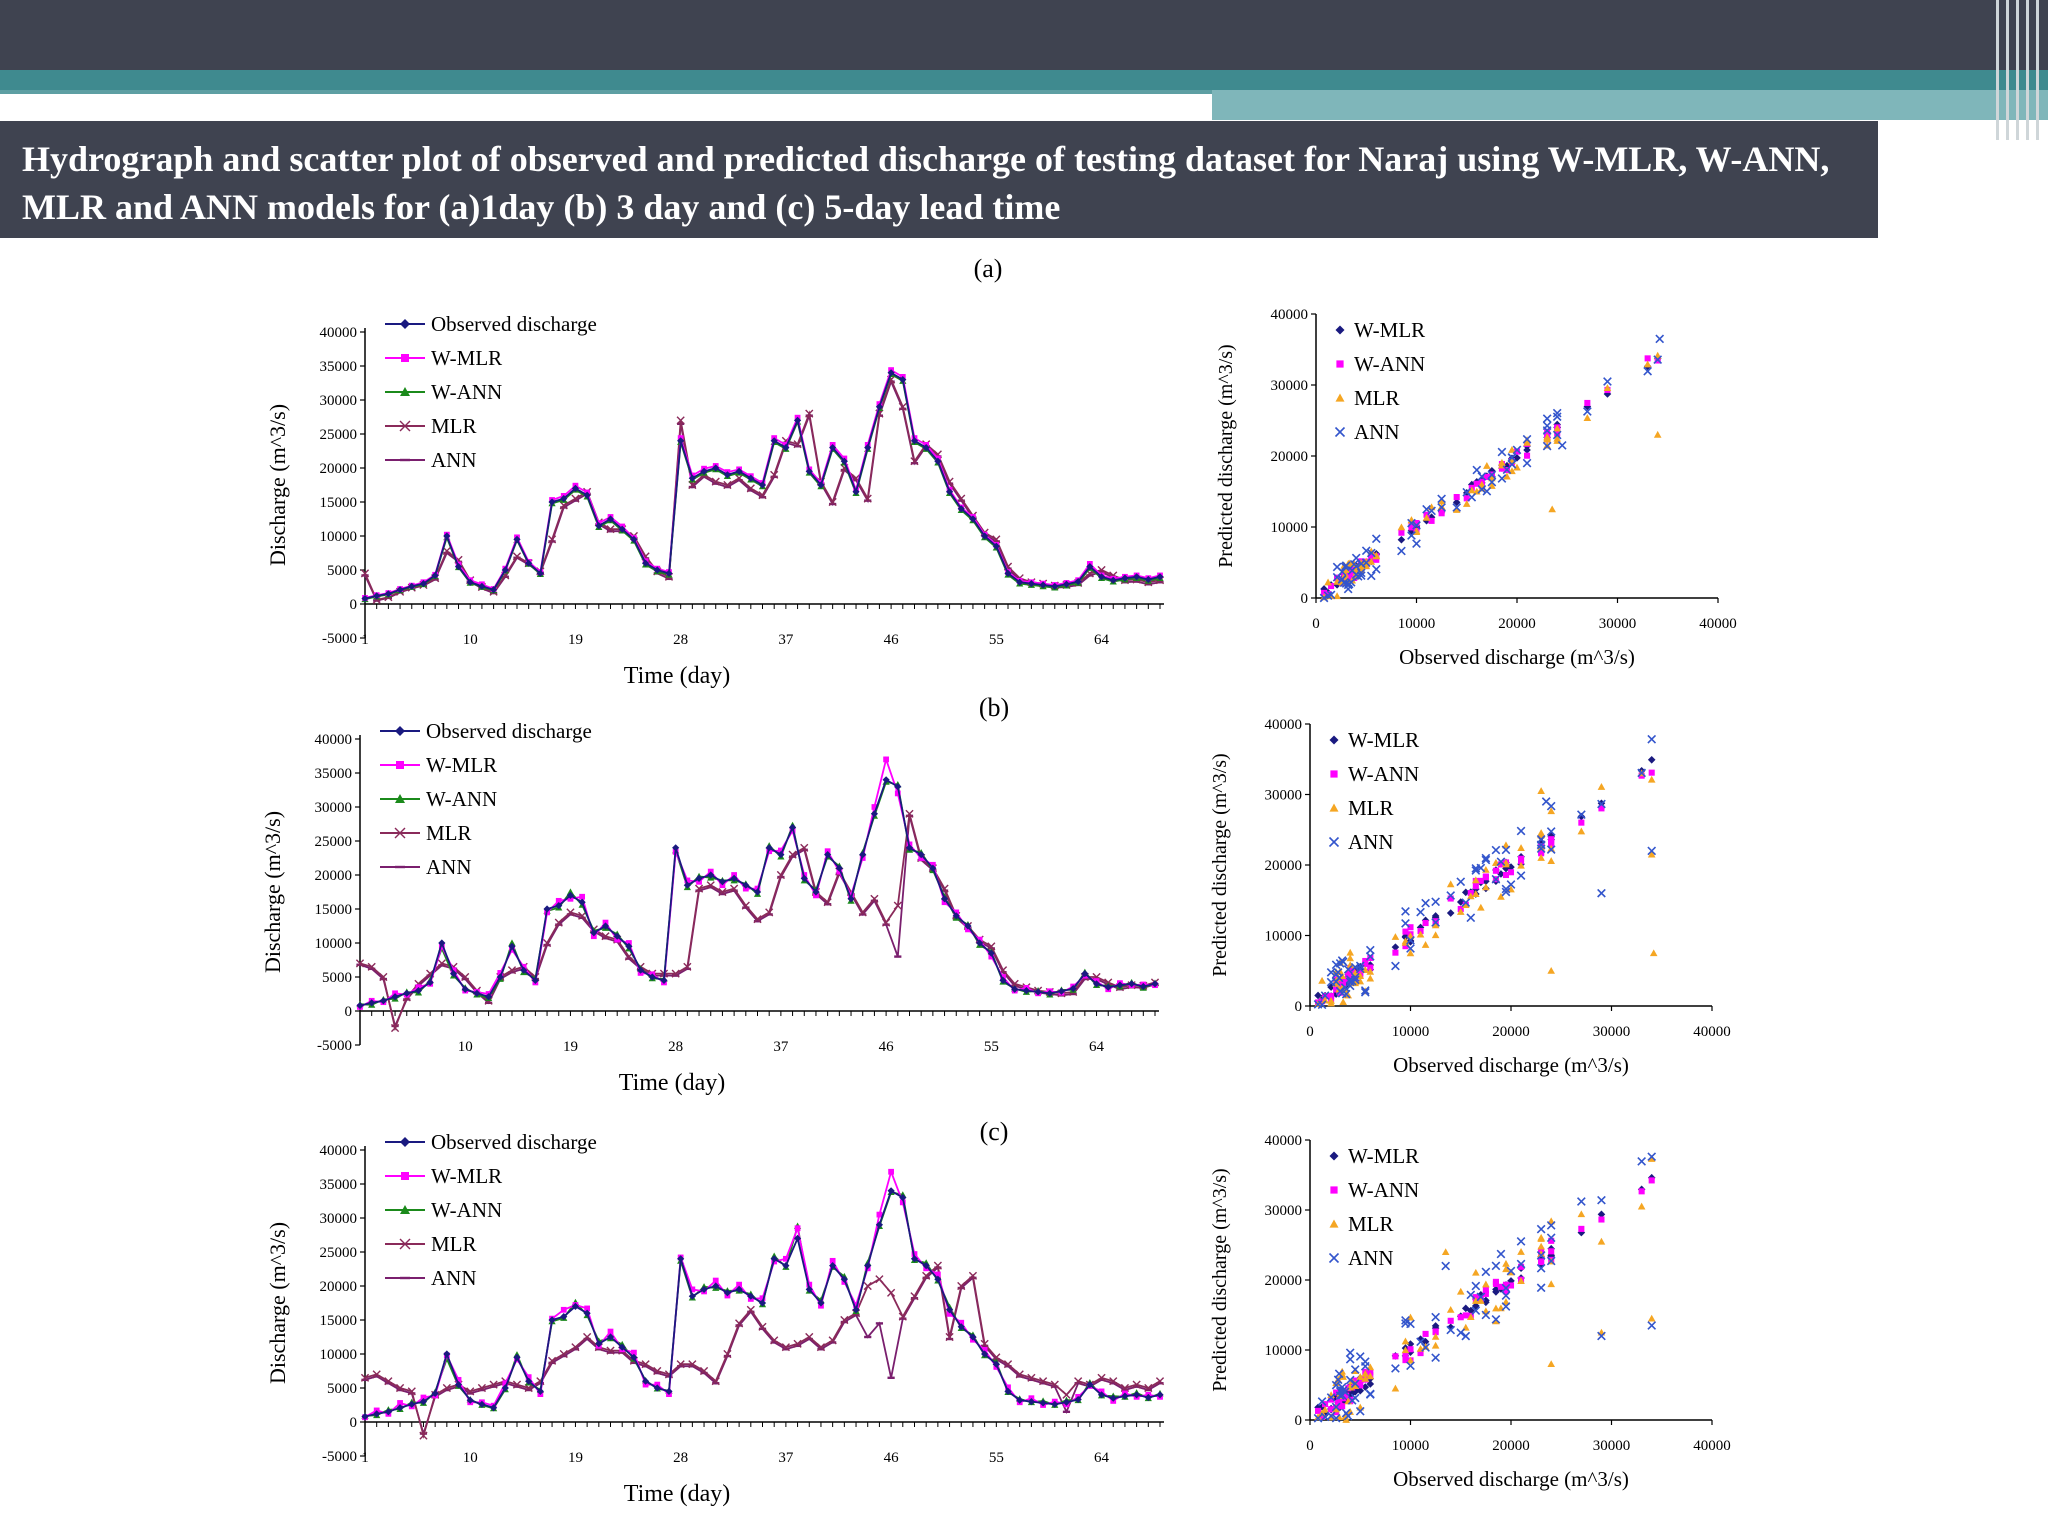 Image resolution: width=2048 pixels, height=1536 pixels. I want to click on x-tick-label: 10, so click(470, 1458).